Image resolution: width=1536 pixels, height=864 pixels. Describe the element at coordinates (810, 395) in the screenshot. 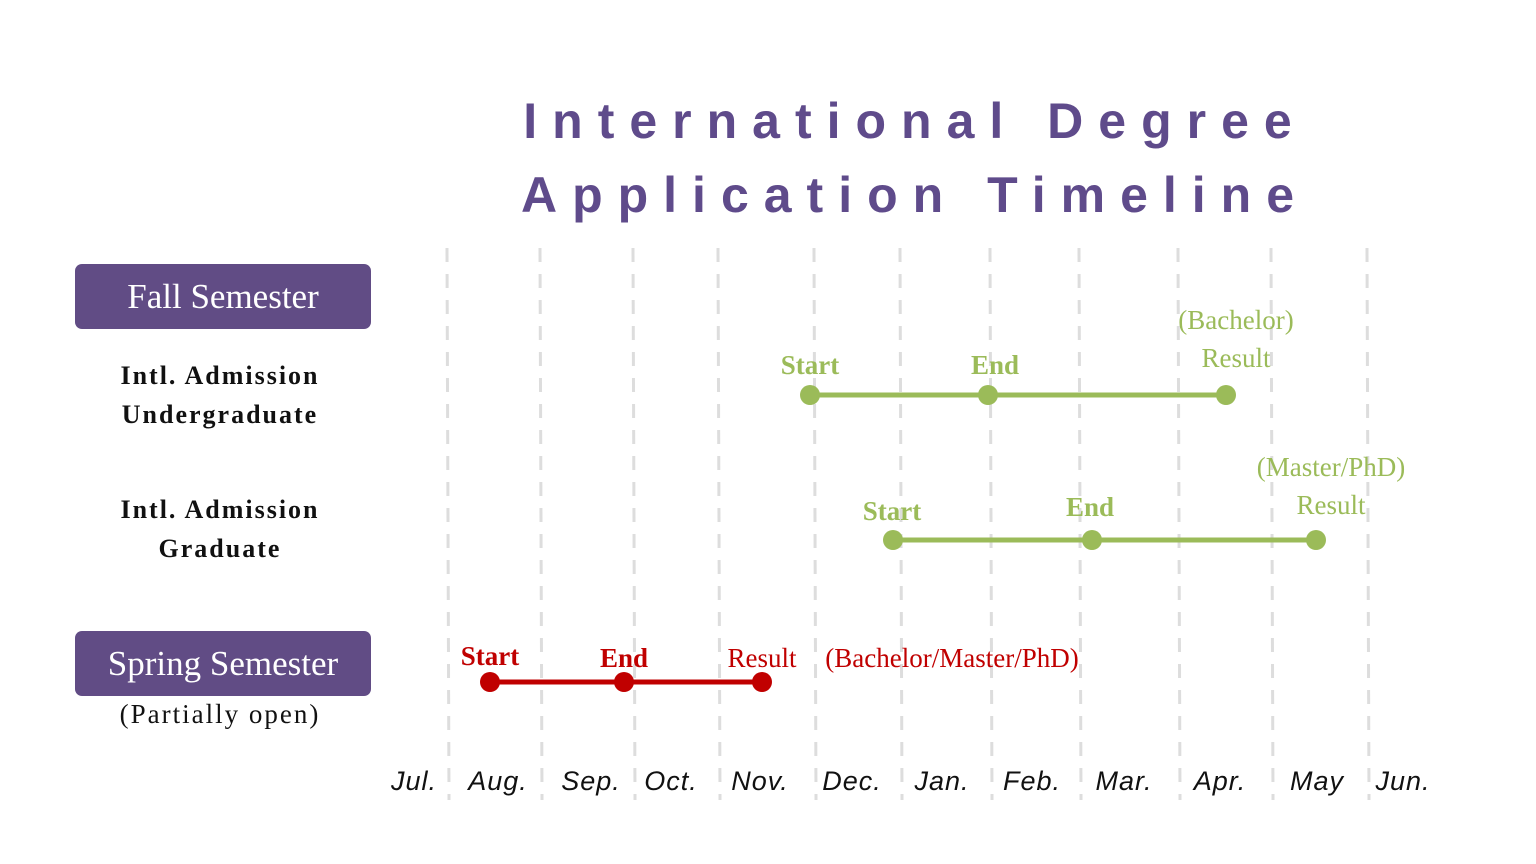

I see `undergrad-start-dot` at that location.